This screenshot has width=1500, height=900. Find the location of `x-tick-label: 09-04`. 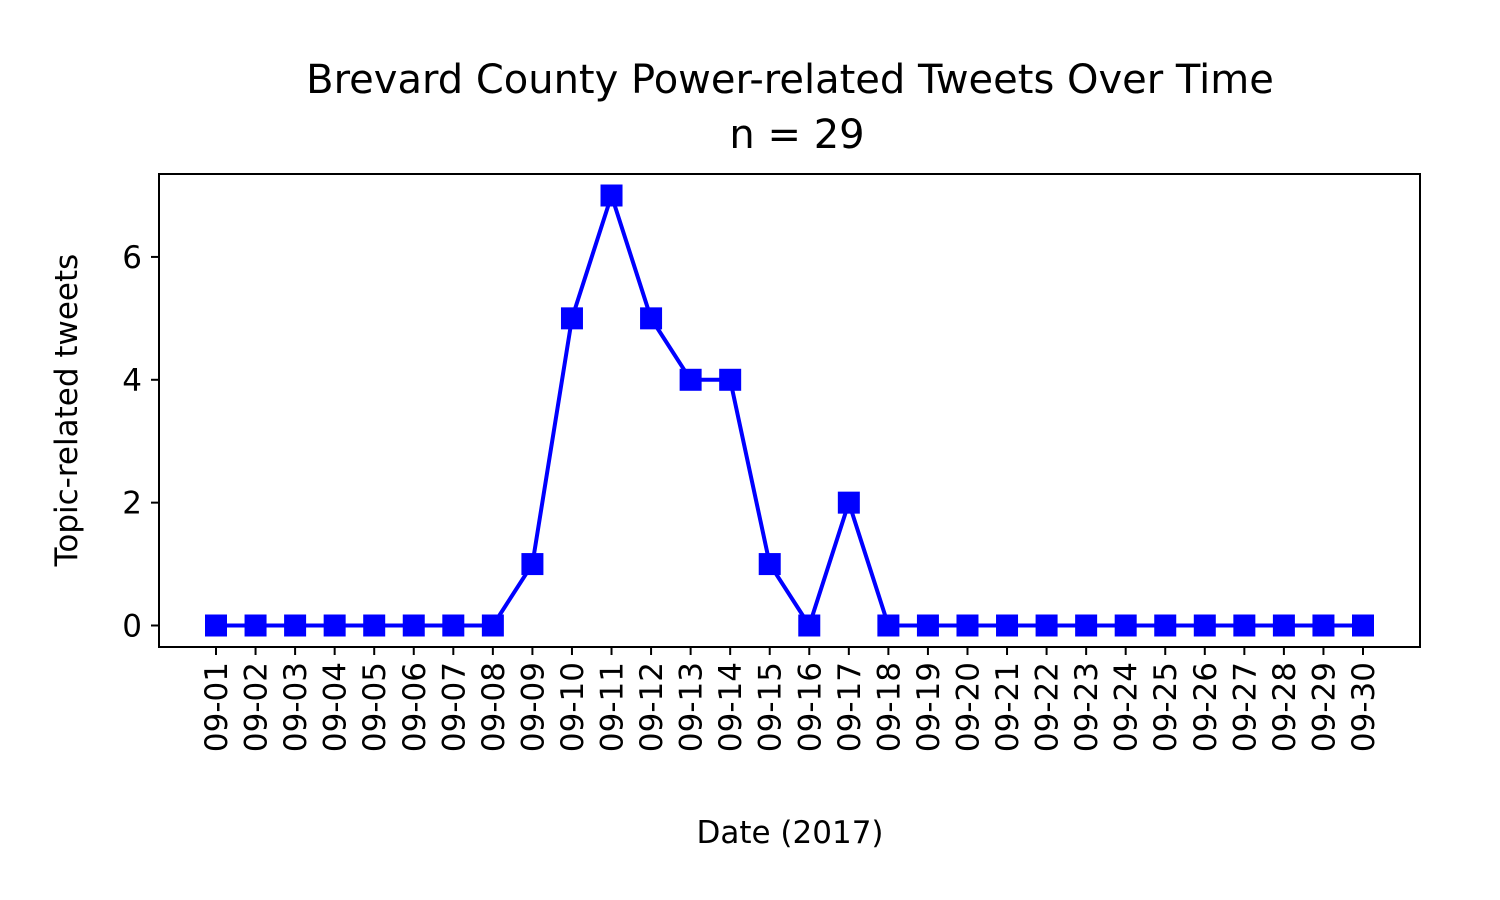

x-tick-label: 09-04 is located at coordinates (336, 707).